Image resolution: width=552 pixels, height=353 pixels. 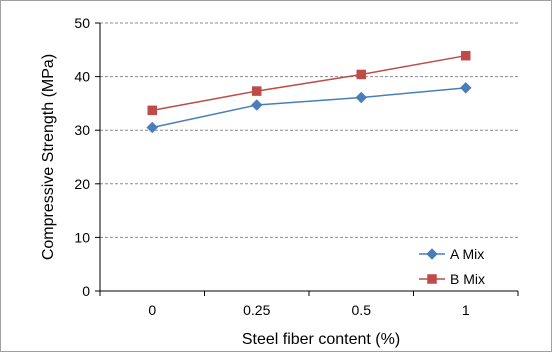 What do you see at coordinates (467, 254) in the screenshot?
I see `legend-label: A Mix` at bounding box center [467, 254].